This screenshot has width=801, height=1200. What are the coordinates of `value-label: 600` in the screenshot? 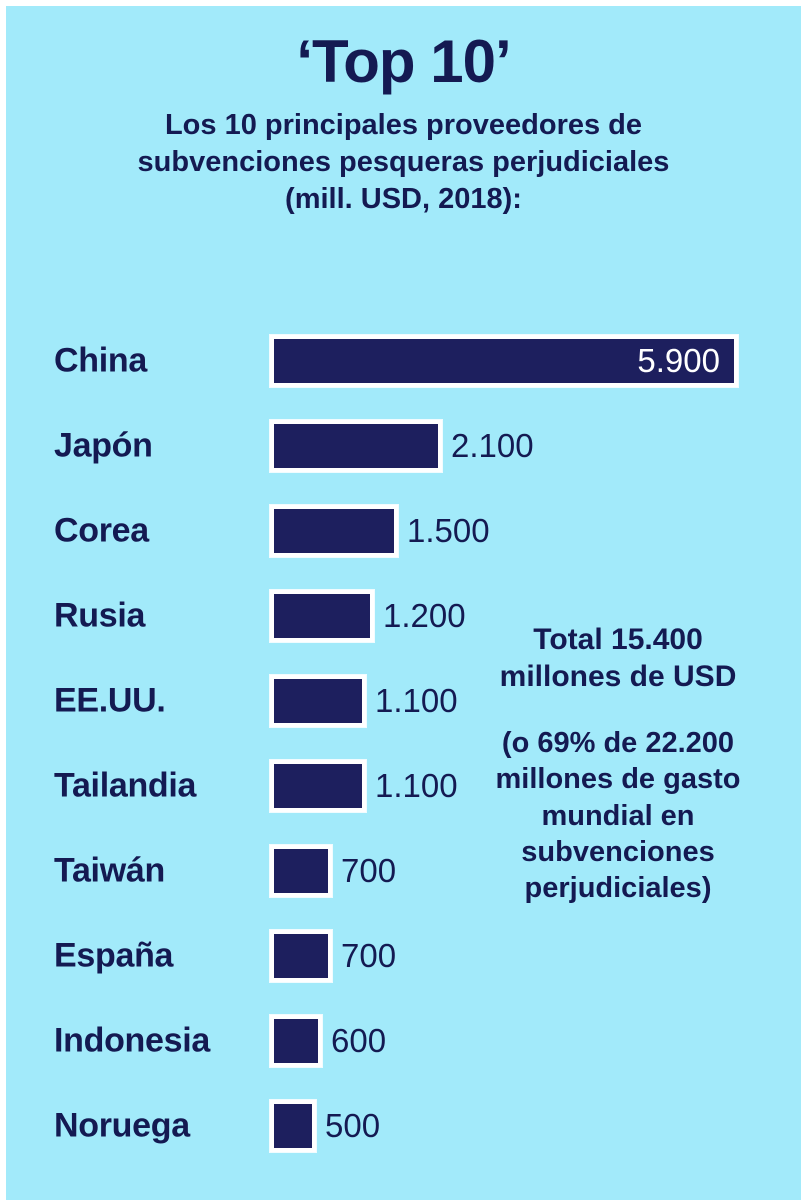 It's located at (359, 1040).